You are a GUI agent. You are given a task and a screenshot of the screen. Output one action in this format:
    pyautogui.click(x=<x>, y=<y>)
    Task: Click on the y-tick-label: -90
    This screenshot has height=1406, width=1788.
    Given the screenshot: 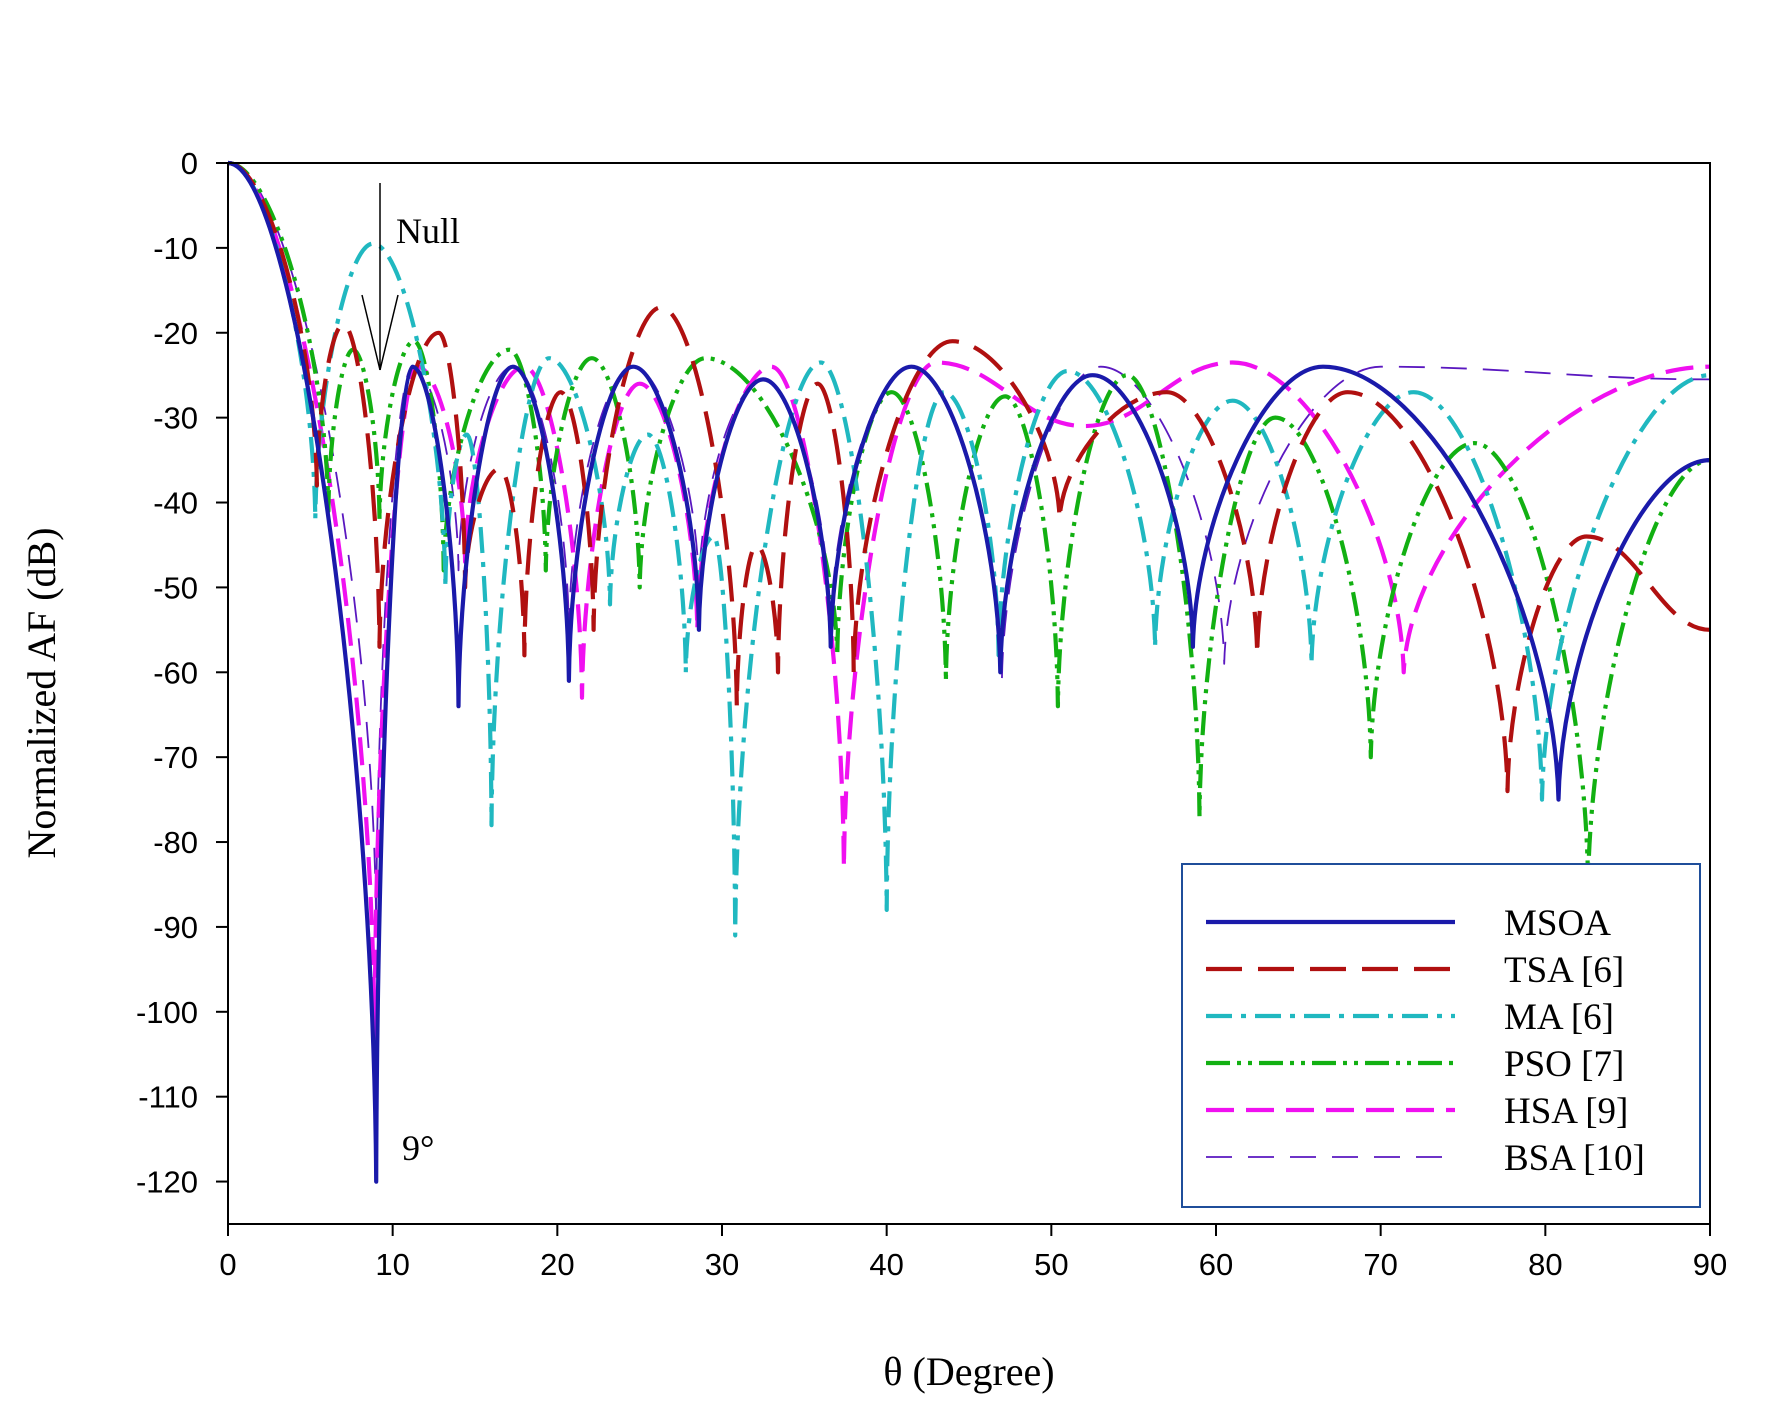 What is the action you would take?
    pyautogui.click(x=175, y=927)
    